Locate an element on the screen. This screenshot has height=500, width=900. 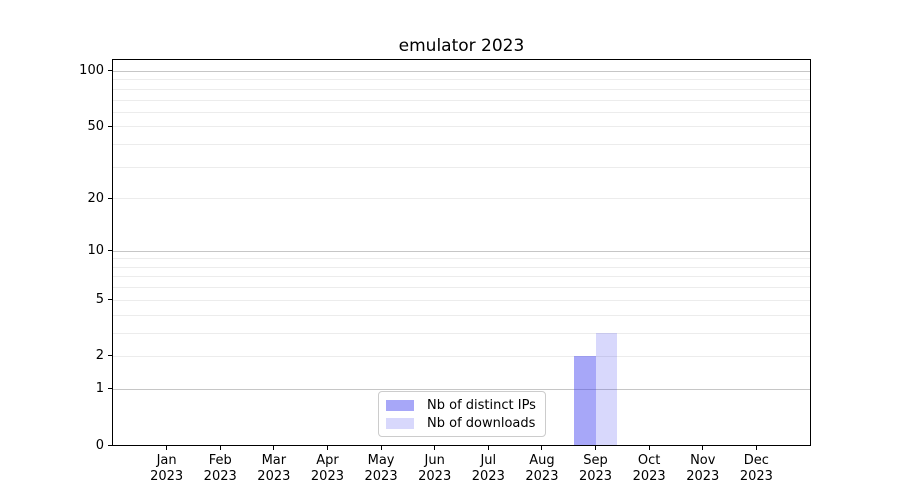
chart-title: emulator 2023 is located at coordinates (461, 46).